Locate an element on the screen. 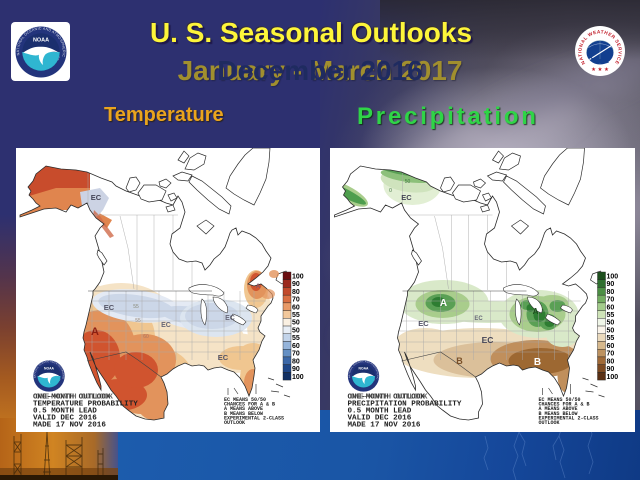  svg-text: TEMPERATURE PROBABILITY is located at coordinates (85, 405).